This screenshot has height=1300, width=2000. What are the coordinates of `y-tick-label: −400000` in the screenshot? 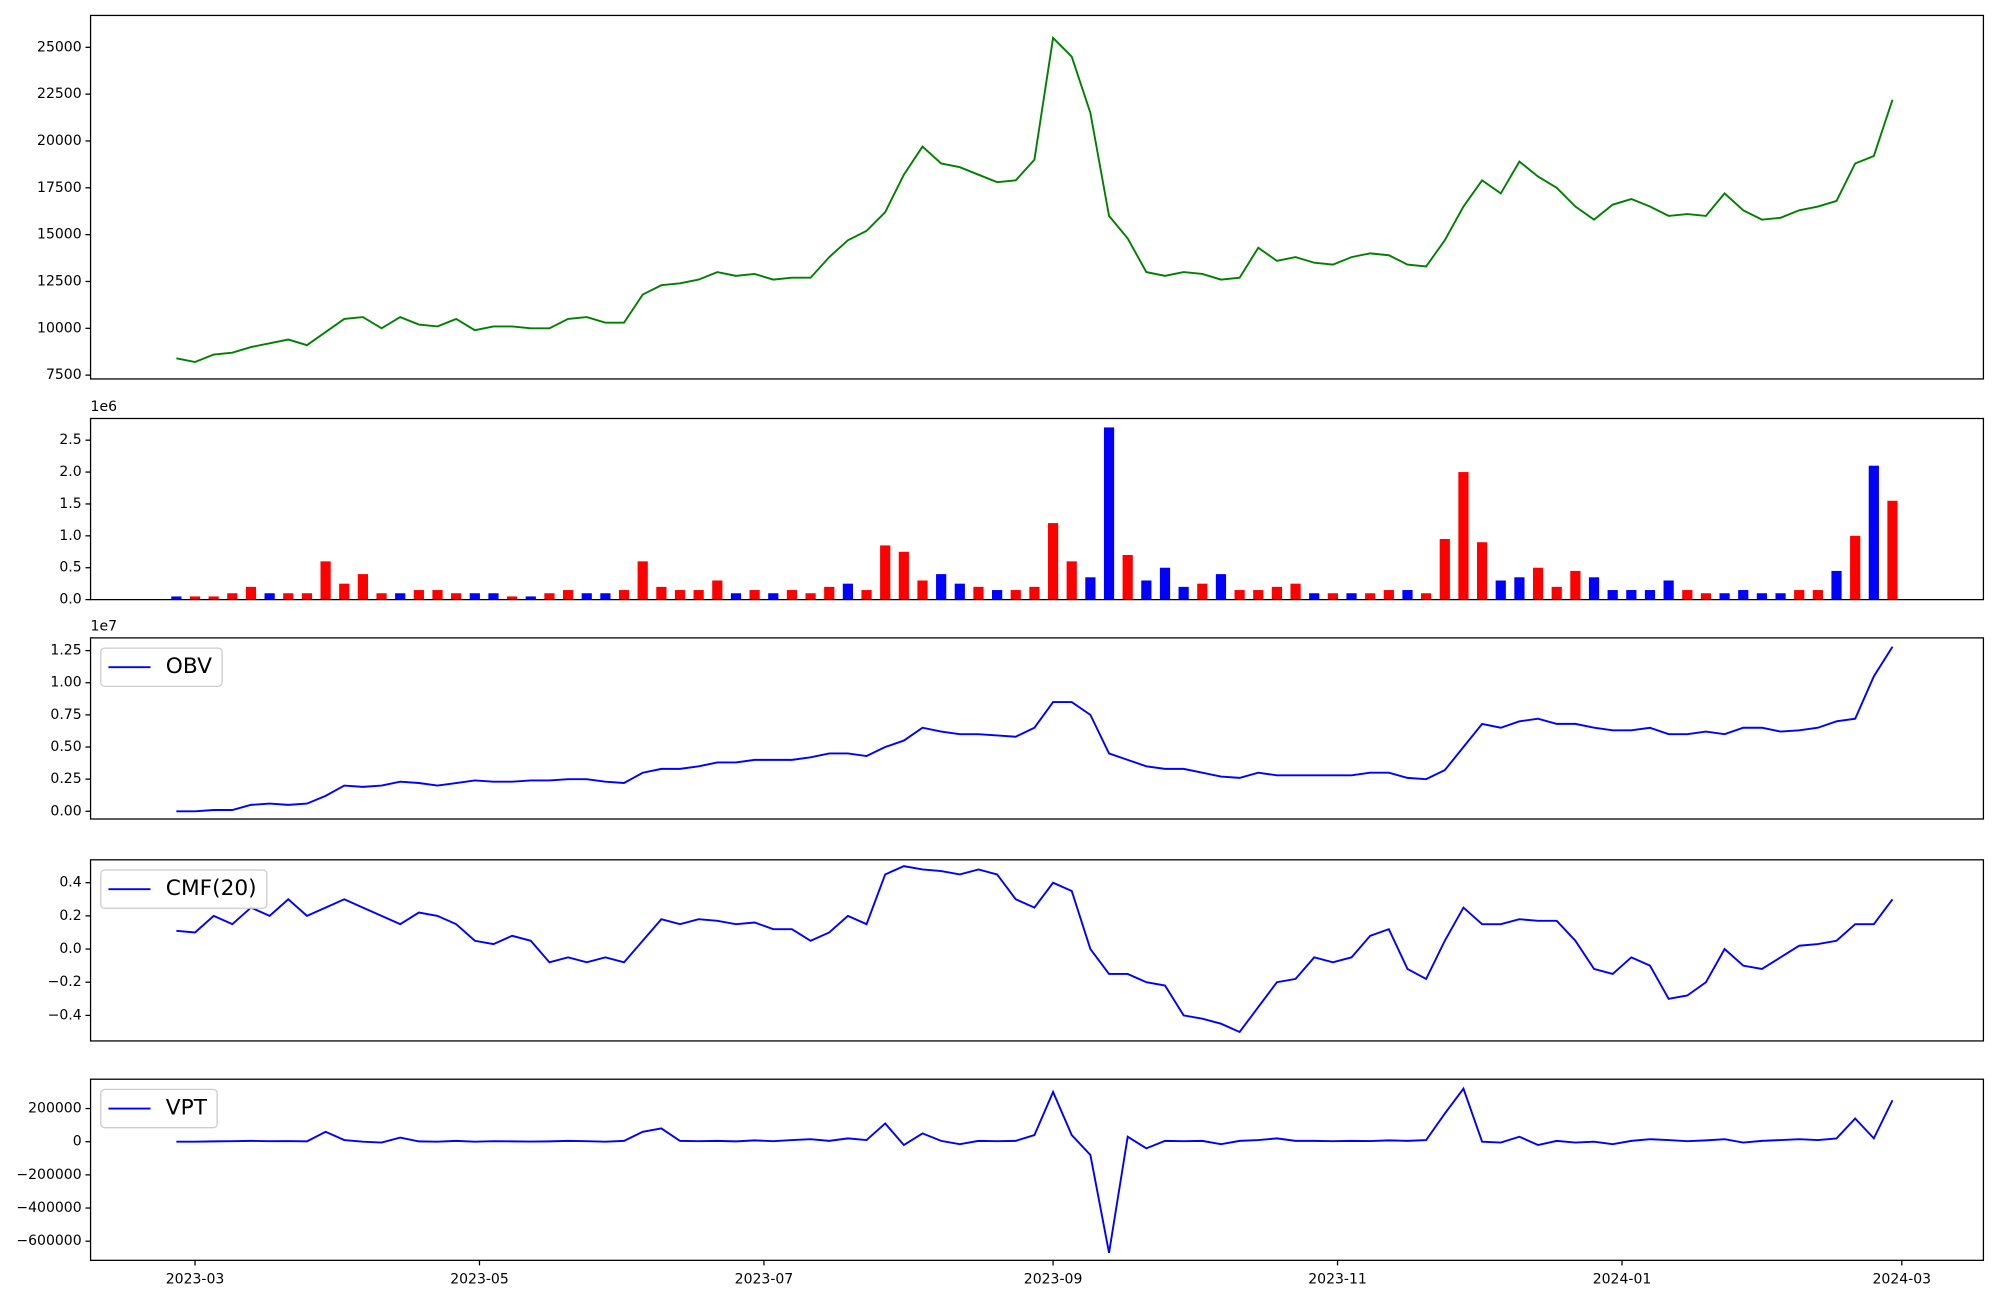 It's located at (48, 1208).